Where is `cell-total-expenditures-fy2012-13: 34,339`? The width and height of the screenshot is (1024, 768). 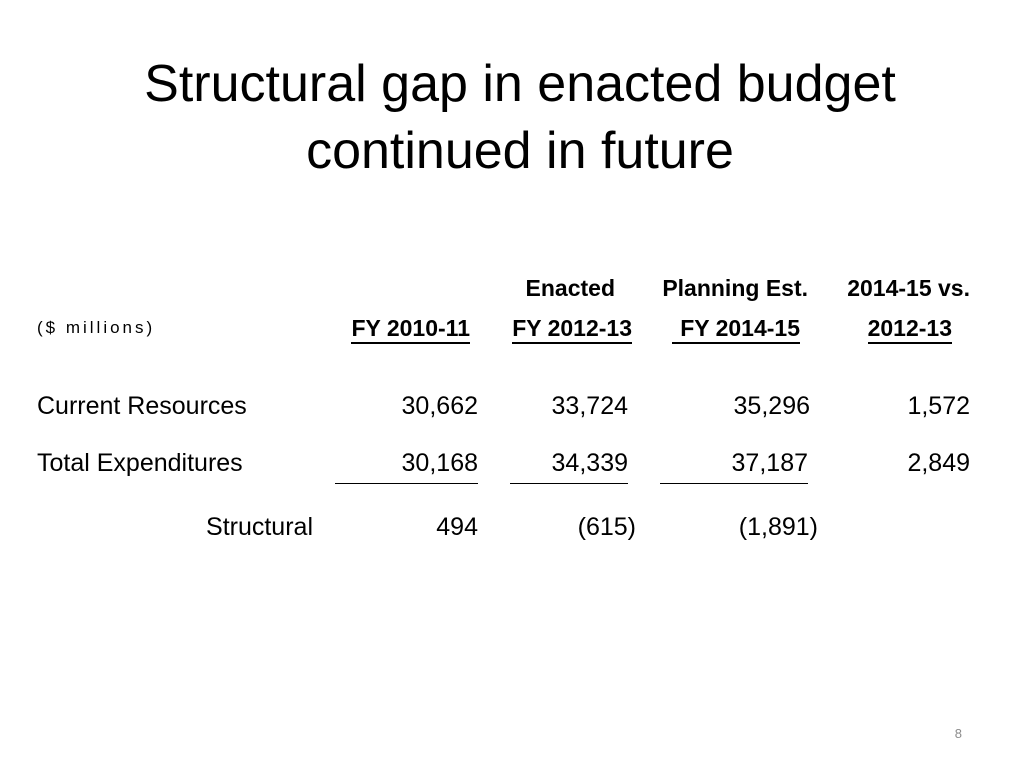 cell-total-expenditures-fy2012-13: 34,339 is located at coordinates (569, 466).